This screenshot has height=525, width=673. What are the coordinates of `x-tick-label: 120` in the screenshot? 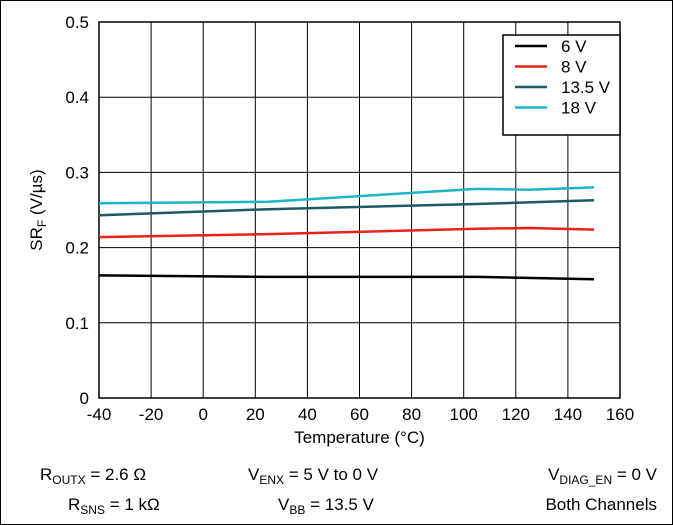 It's located at (516, 414).